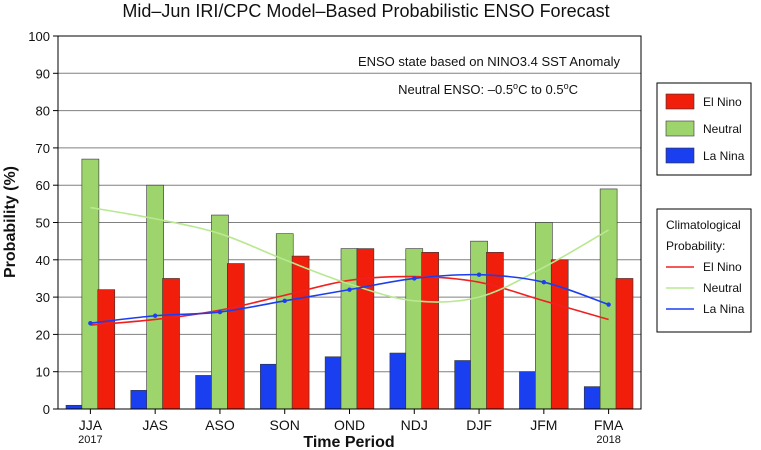 This screenshot has width=761, height=450. I want to click on y-tick-label: 70, so click(43, 148).